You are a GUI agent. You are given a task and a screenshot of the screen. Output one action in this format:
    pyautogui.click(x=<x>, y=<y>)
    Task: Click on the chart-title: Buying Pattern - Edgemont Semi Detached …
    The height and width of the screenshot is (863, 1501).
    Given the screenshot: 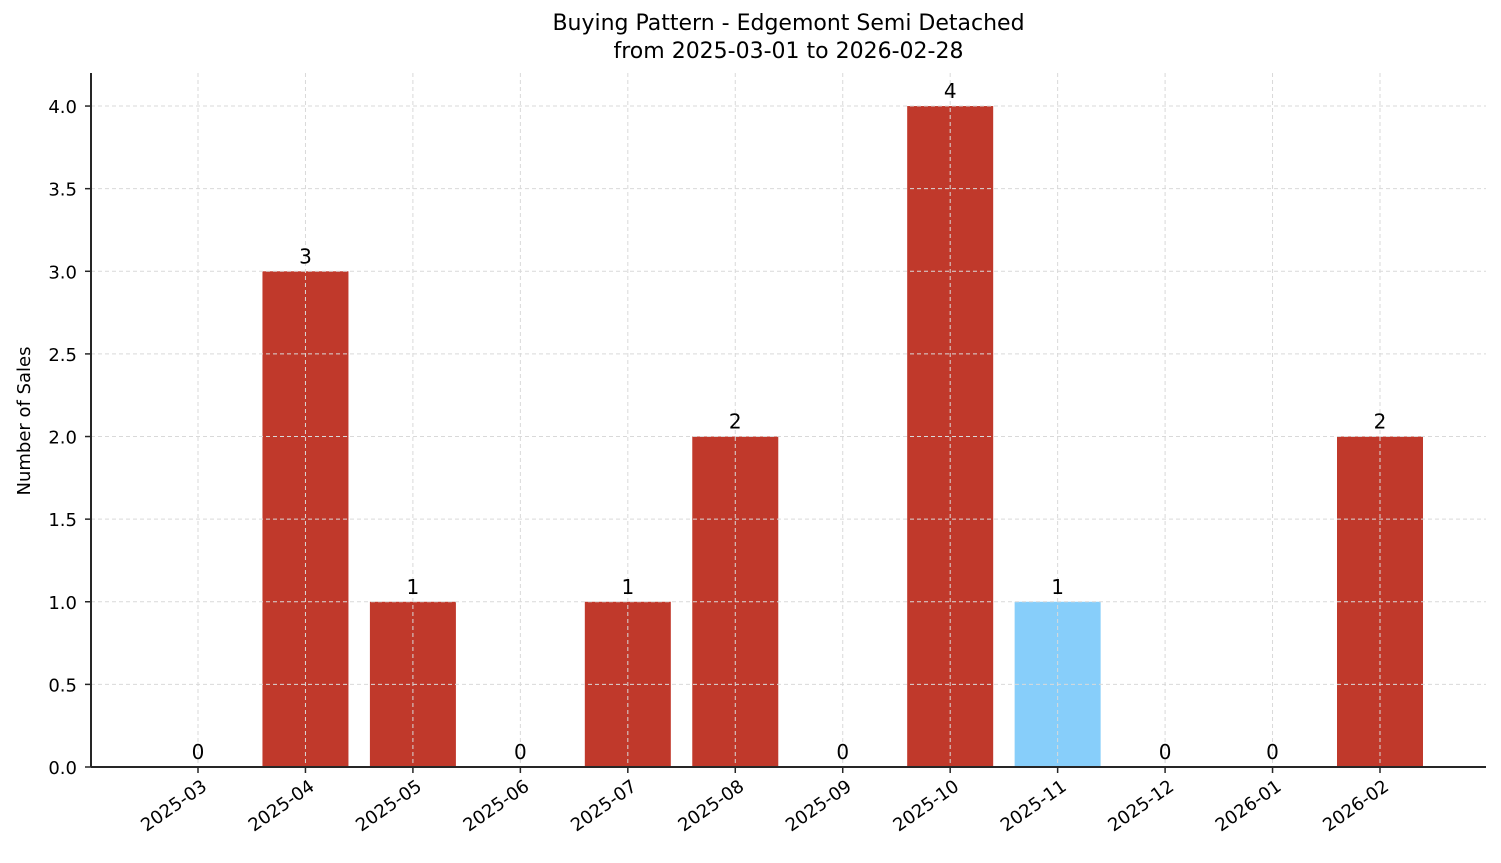 What is the action you would take?
    pyautogui.click(x=750, y=38)
    